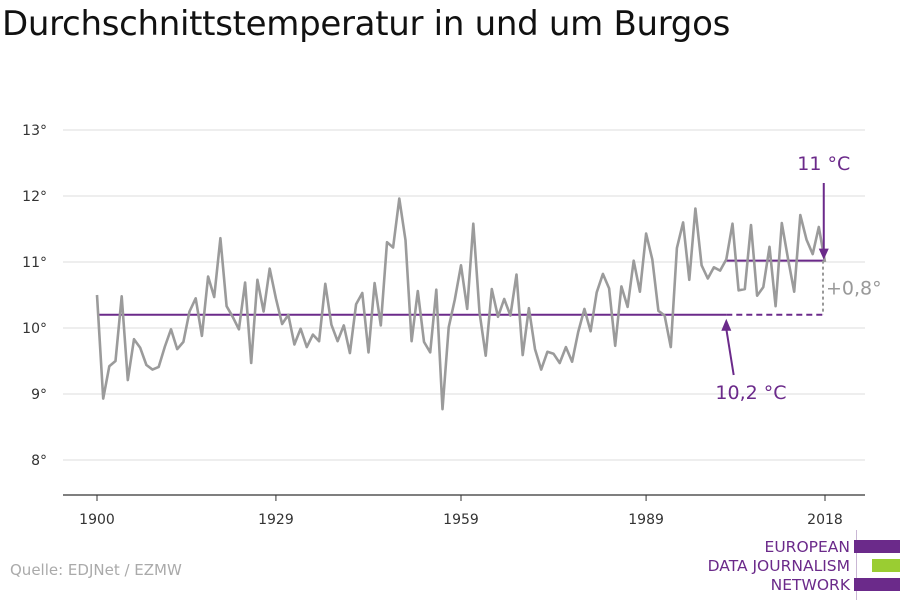  Describe the element at coordinates (97, 520) in the screenshot. I see `x-tick-label-1900: 1900` at that location.